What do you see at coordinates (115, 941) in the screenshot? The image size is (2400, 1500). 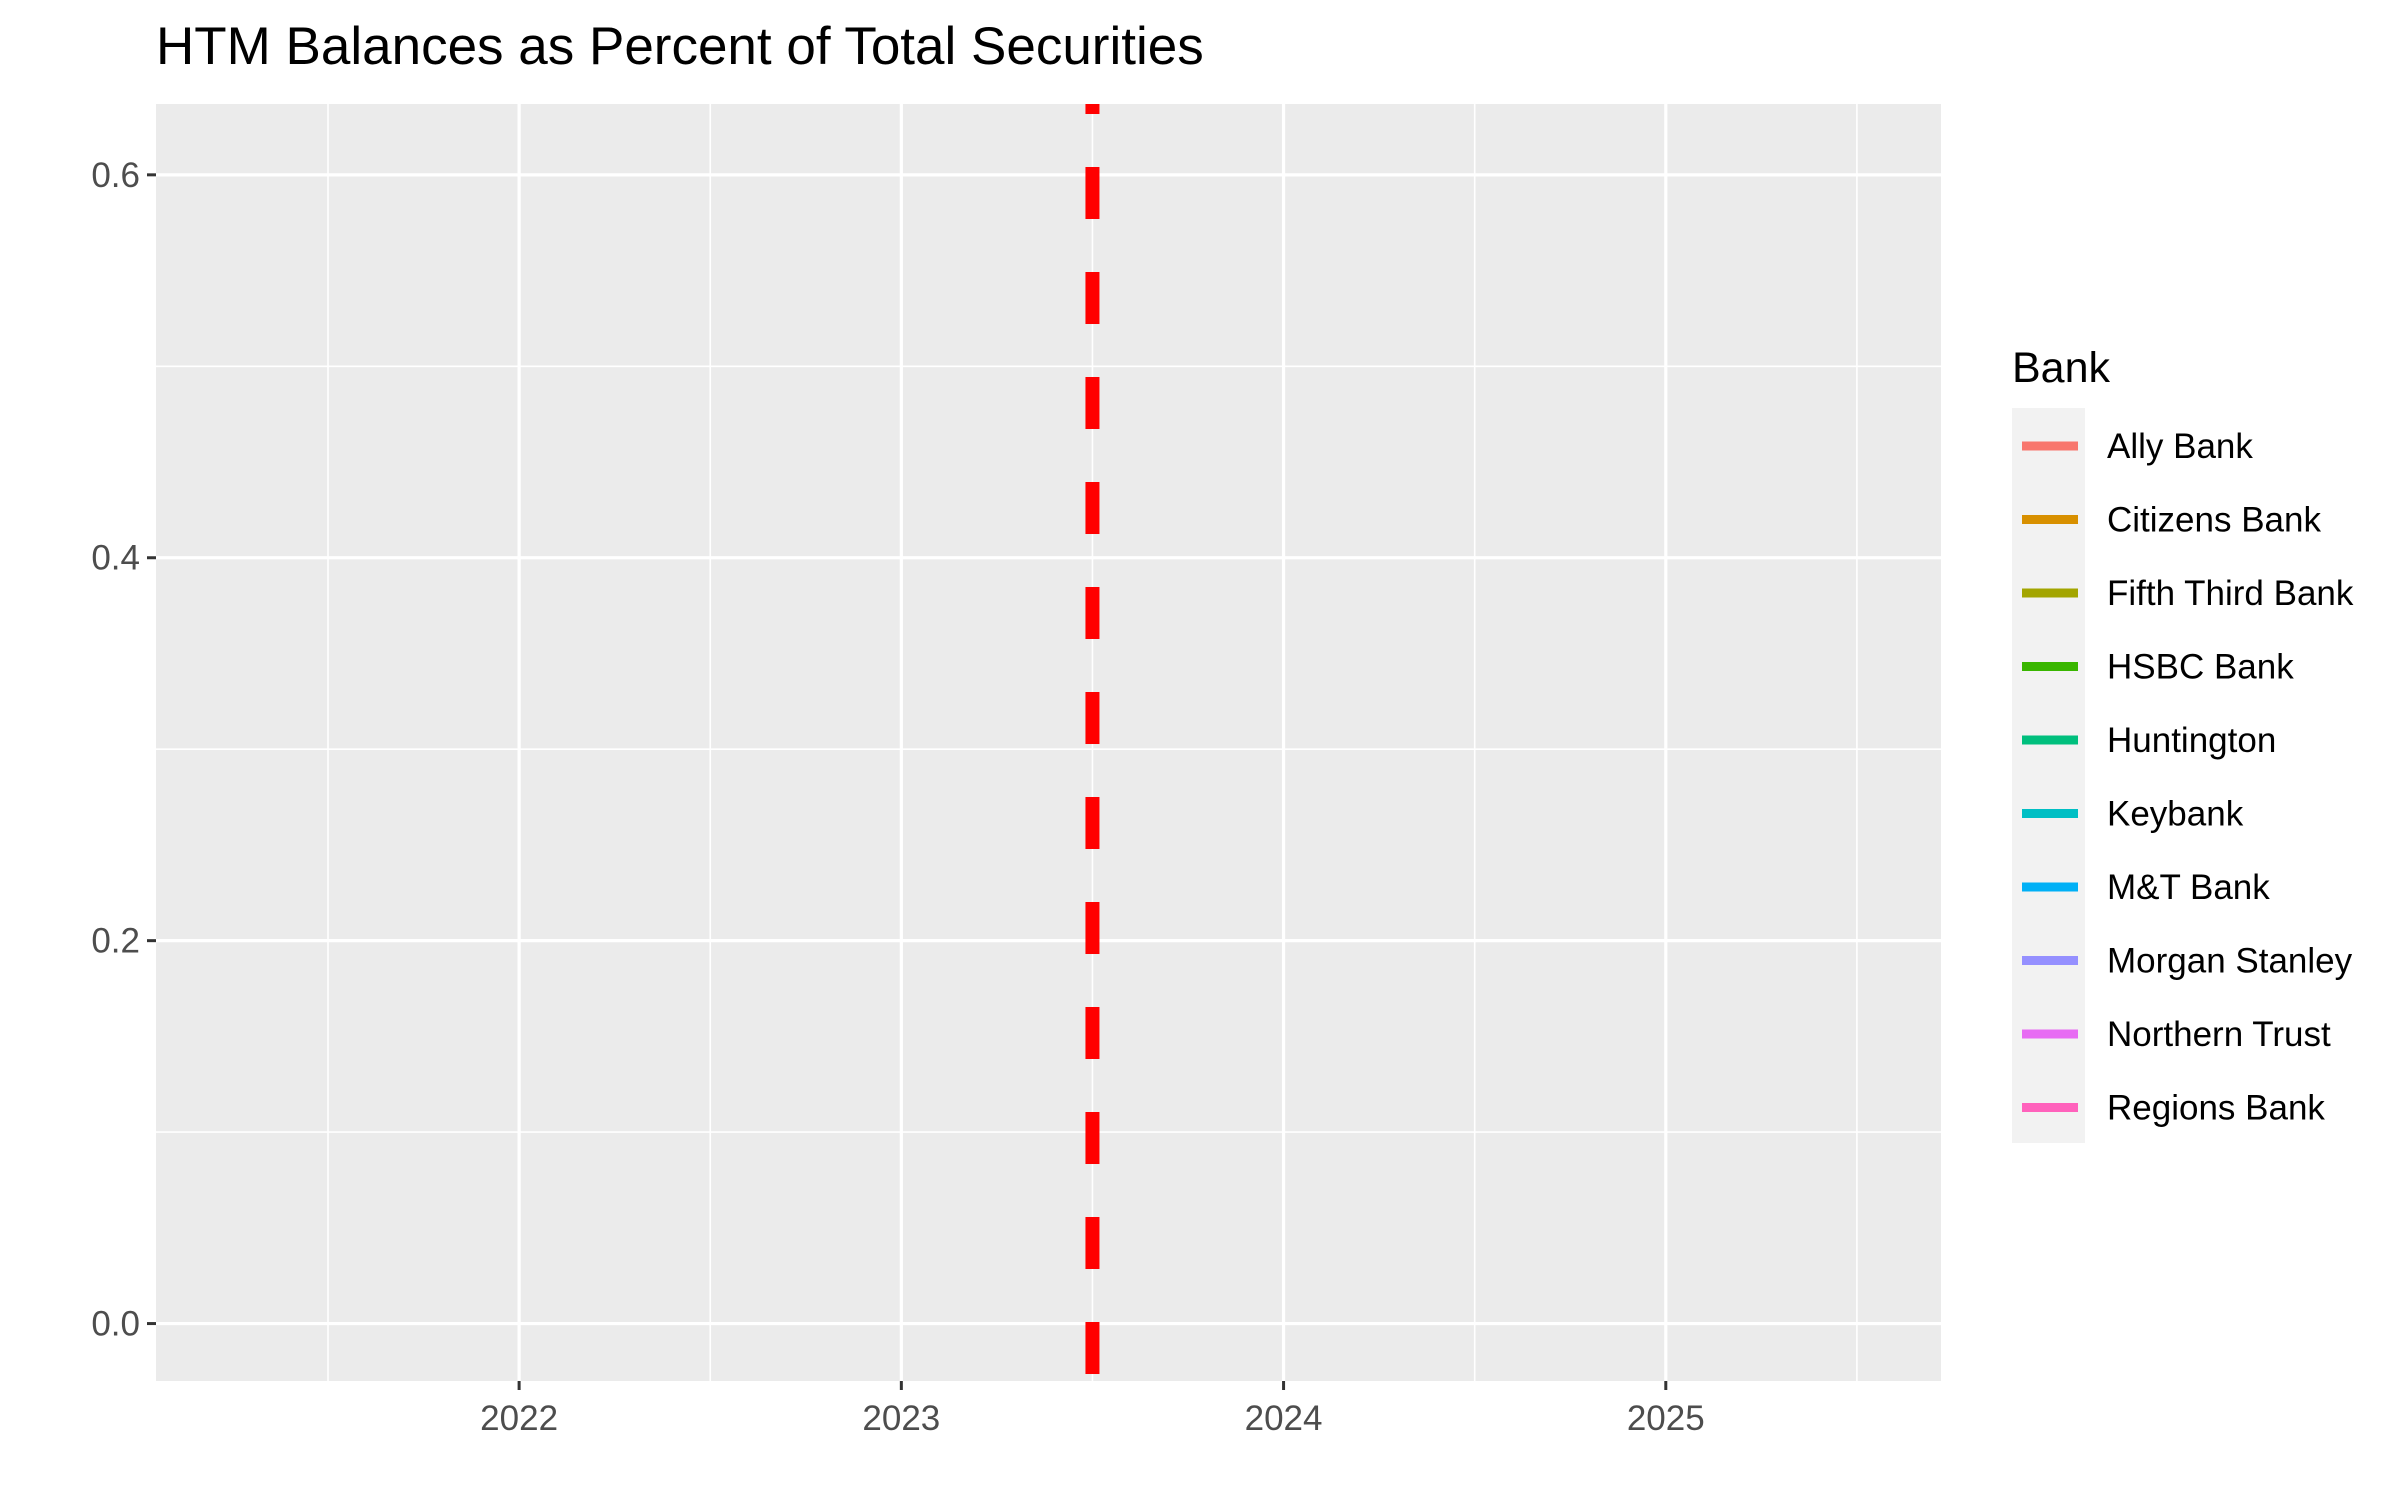 I see `y-tick-label: 0.2` at bounding box center [115, 941].